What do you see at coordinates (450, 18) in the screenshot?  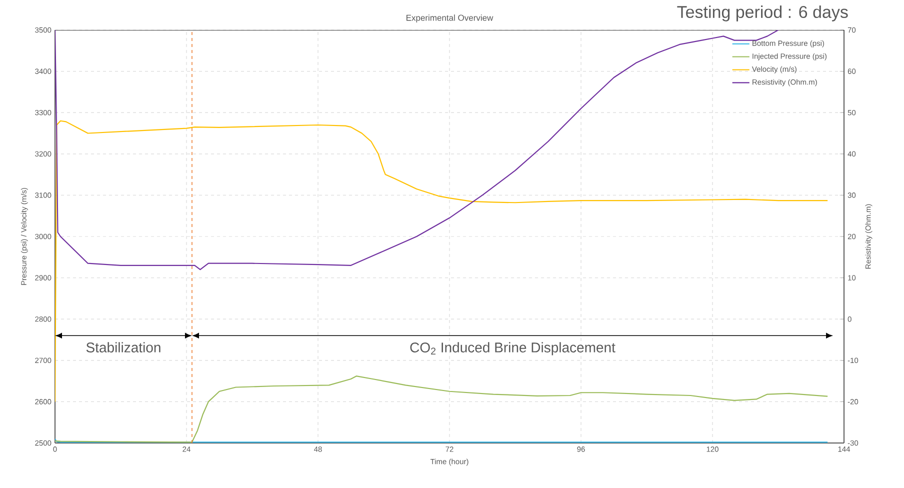 I see `chart-title: Experimental Overview` at bounding box center [450, 18].